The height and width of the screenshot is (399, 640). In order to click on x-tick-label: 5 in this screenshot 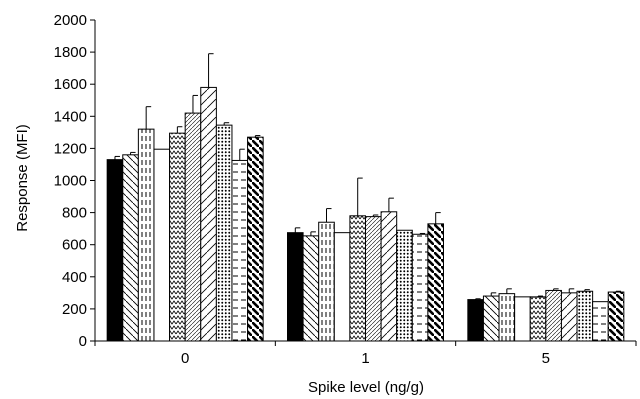, I will do `click(546, 358)`.